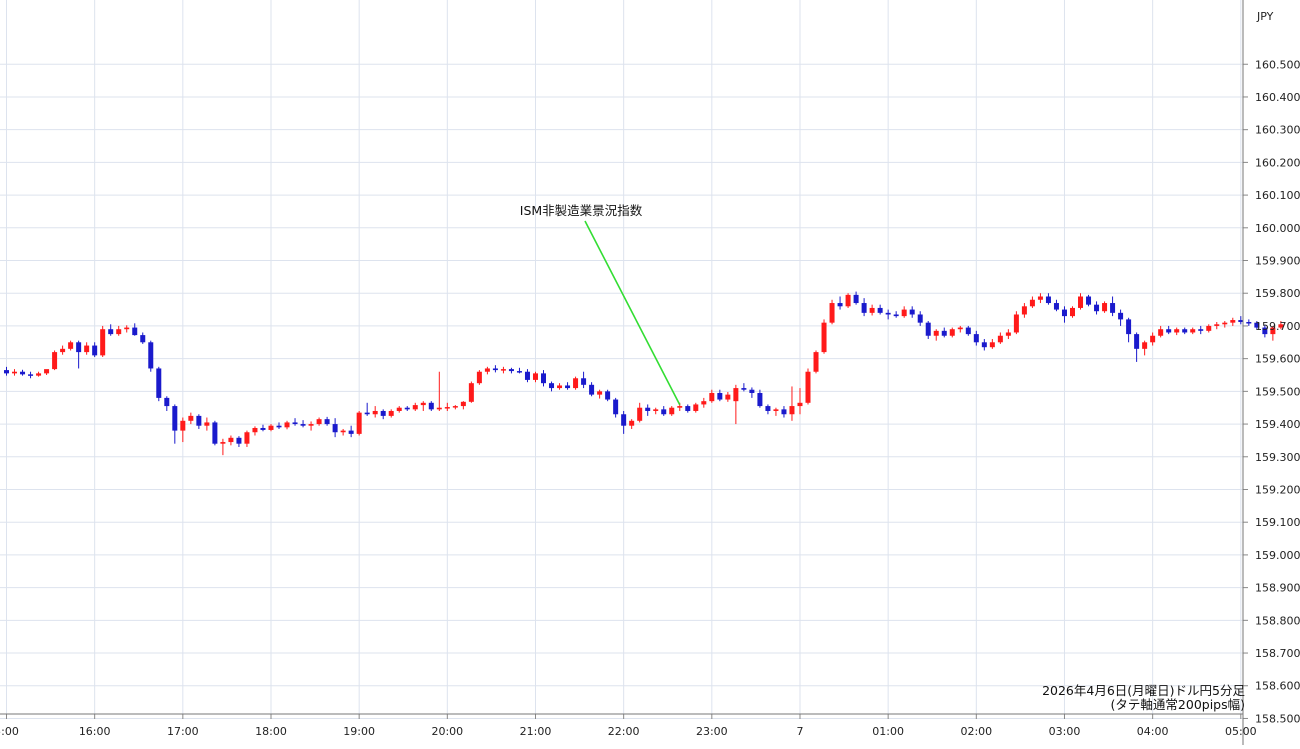 The image size is (1300, 749). Describe the element at coordinates (1277, 522) in the screenshot. I see `y-tick-label: 159.100` at that location.